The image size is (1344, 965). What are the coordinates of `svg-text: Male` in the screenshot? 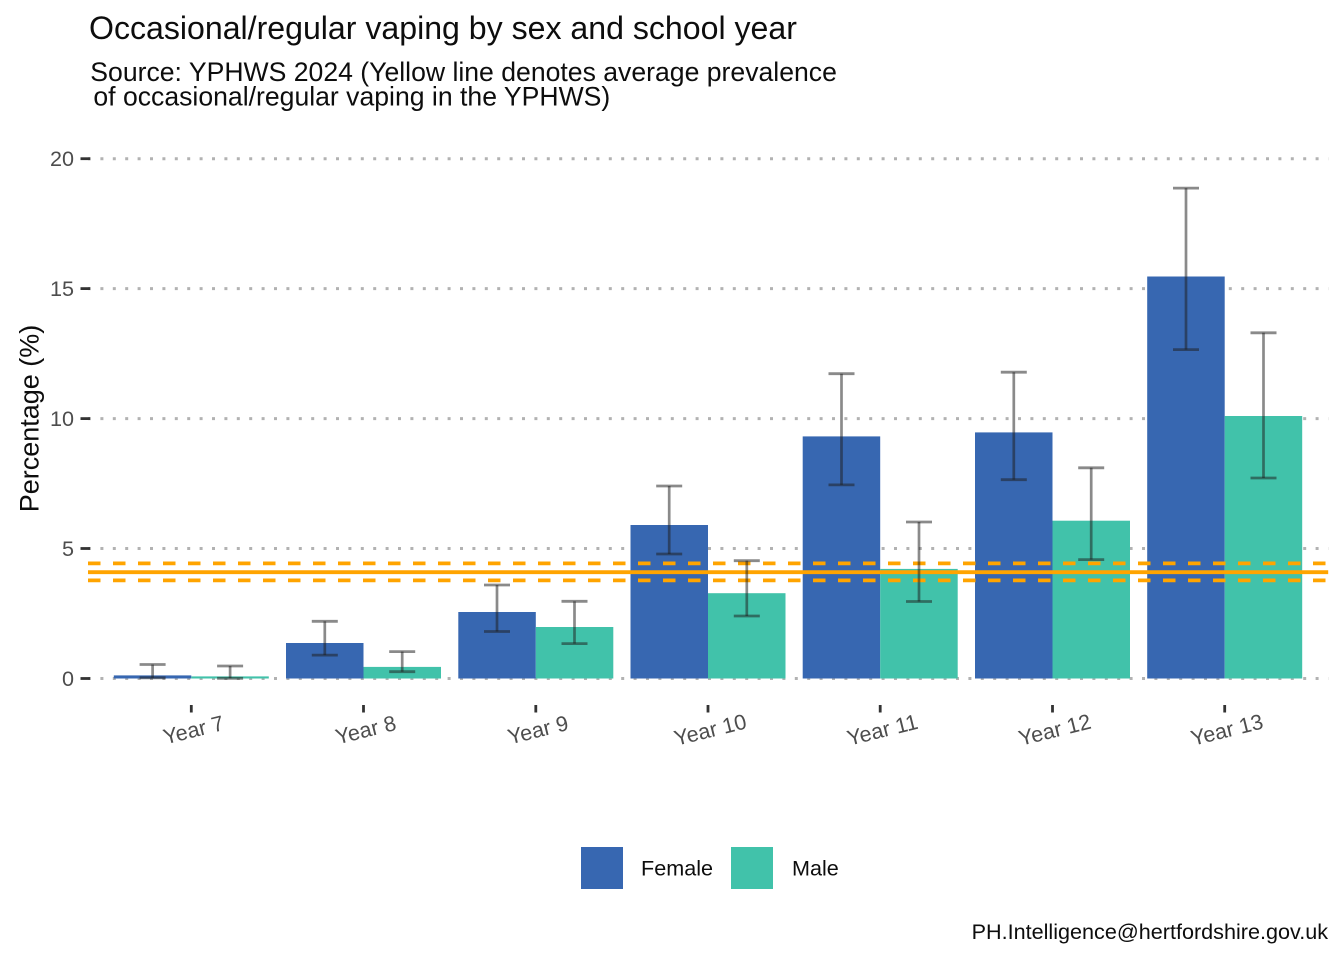 It's located at (815, 868).